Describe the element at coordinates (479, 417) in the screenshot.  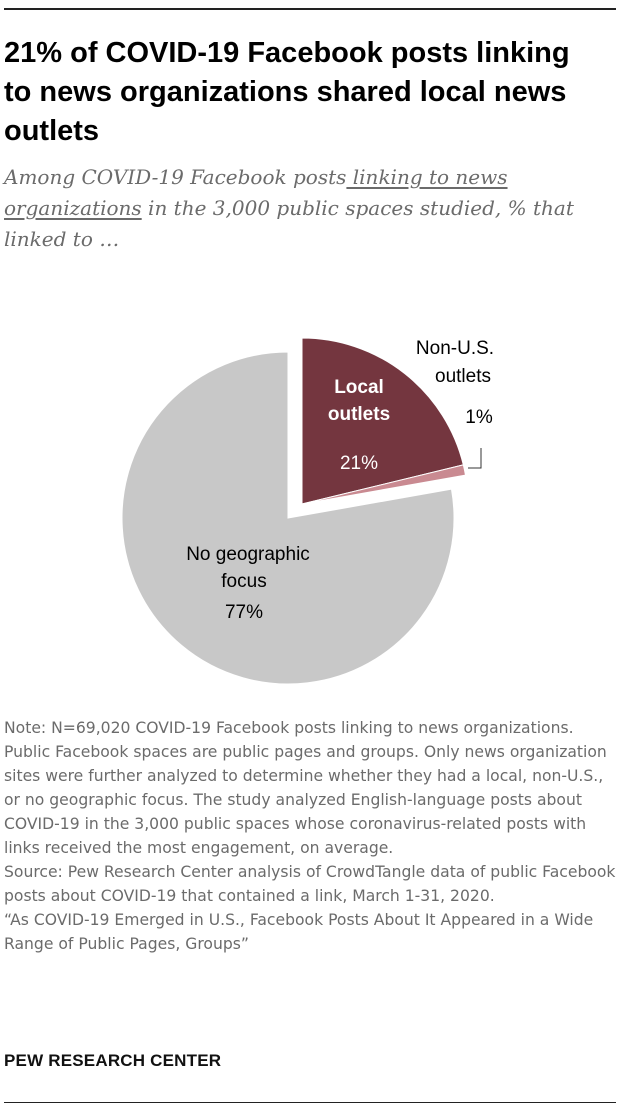
I see `slice-value-nonus: 1%` at that location.